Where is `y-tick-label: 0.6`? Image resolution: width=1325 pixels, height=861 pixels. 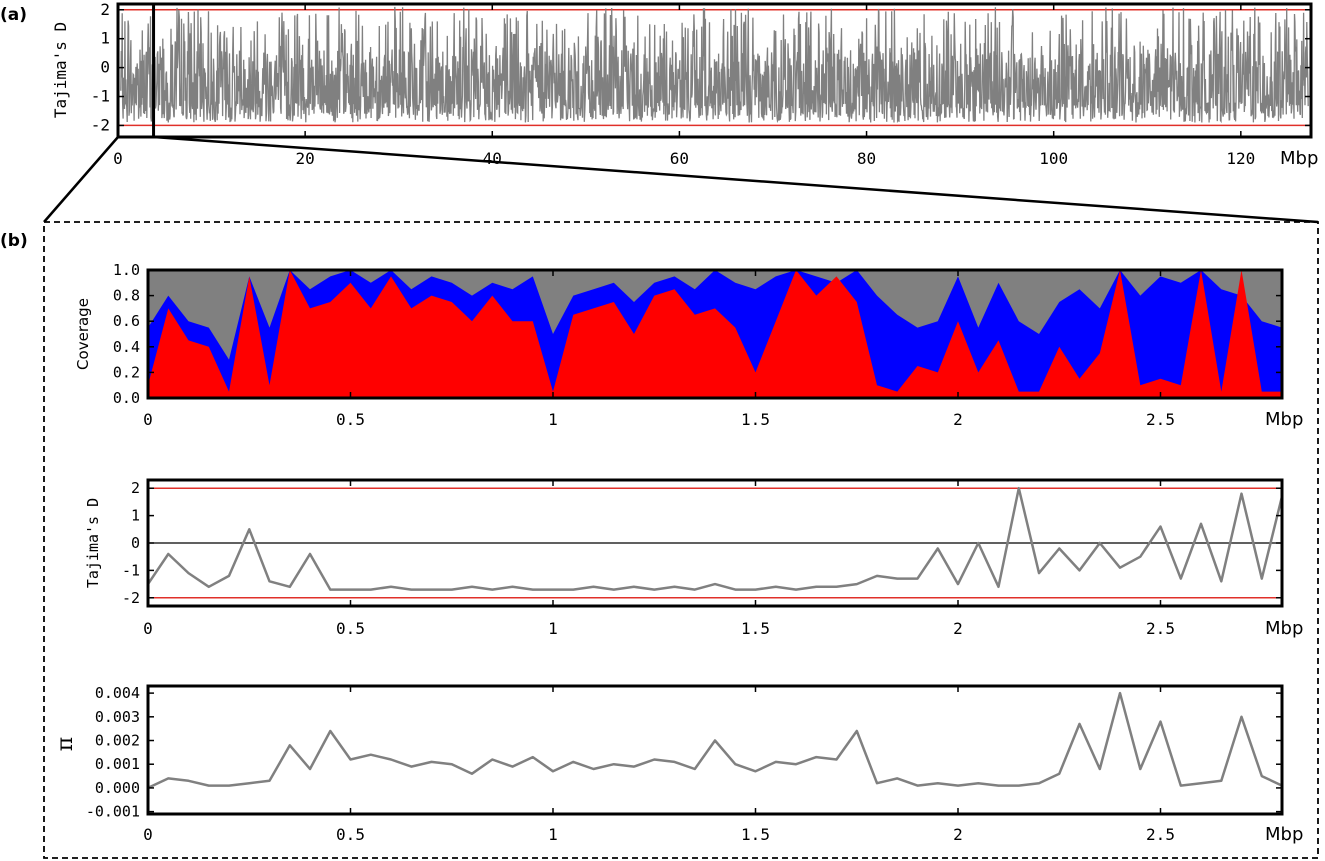
y-tick-label: 0.6 is located at coordinates (126, 321).